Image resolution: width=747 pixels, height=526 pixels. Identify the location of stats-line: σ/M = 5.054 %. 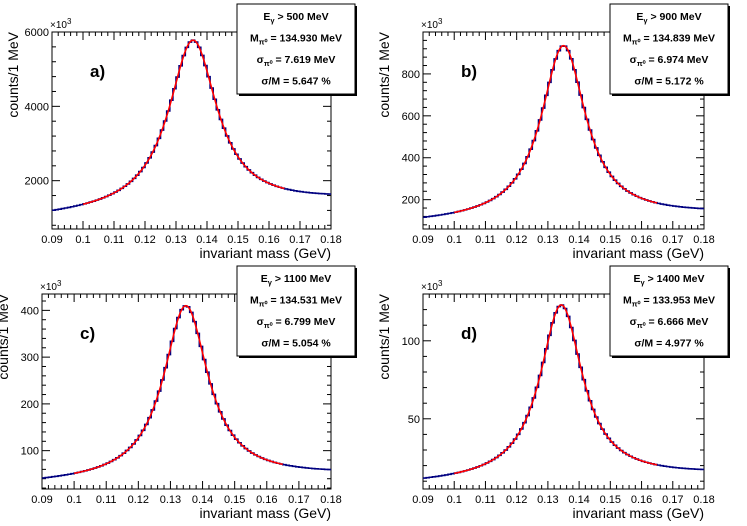
(296, 344).